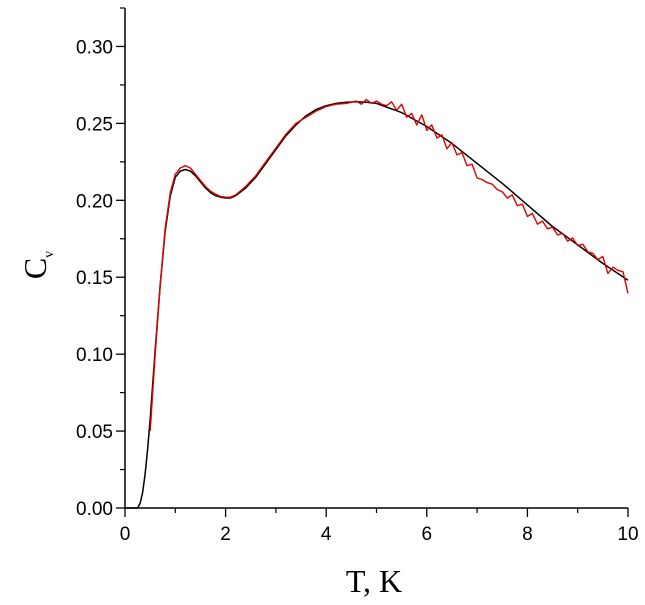 Image resolution: width=645 pixels, height=605 pixels. I want to click on x-tick-label: 10, so click(627, 534).